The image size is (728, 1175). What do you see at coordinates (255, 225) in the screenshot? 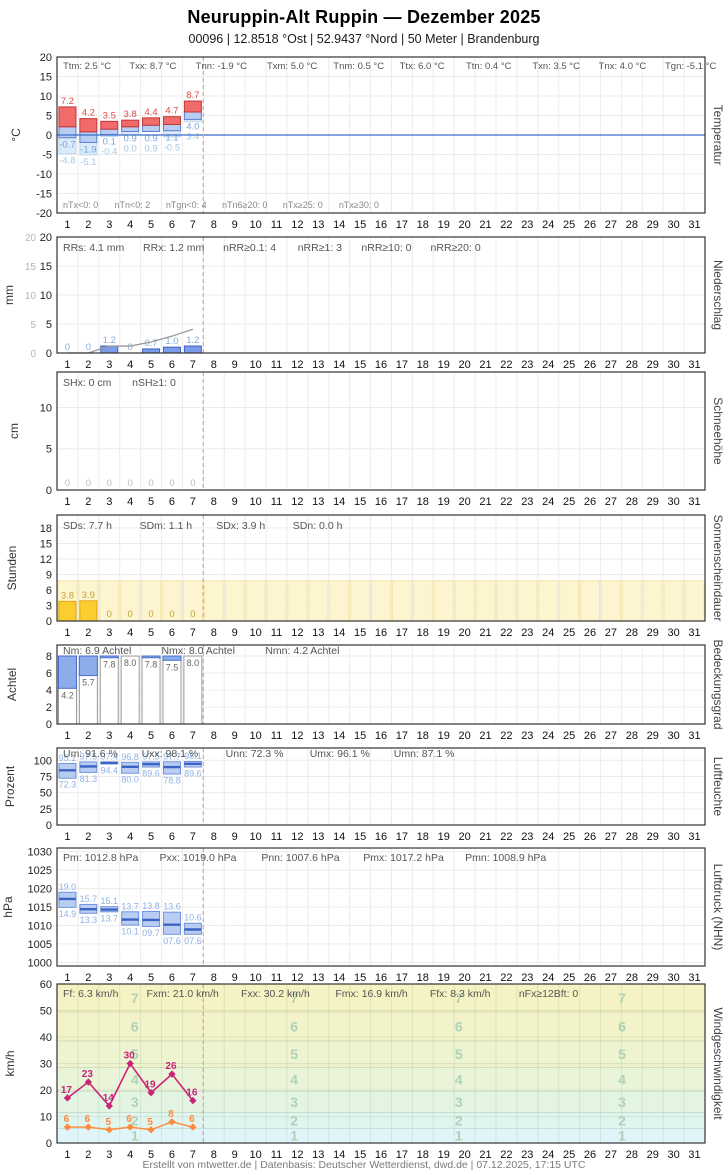
I see `svg-text: 10` at bounding box center [255, 225].